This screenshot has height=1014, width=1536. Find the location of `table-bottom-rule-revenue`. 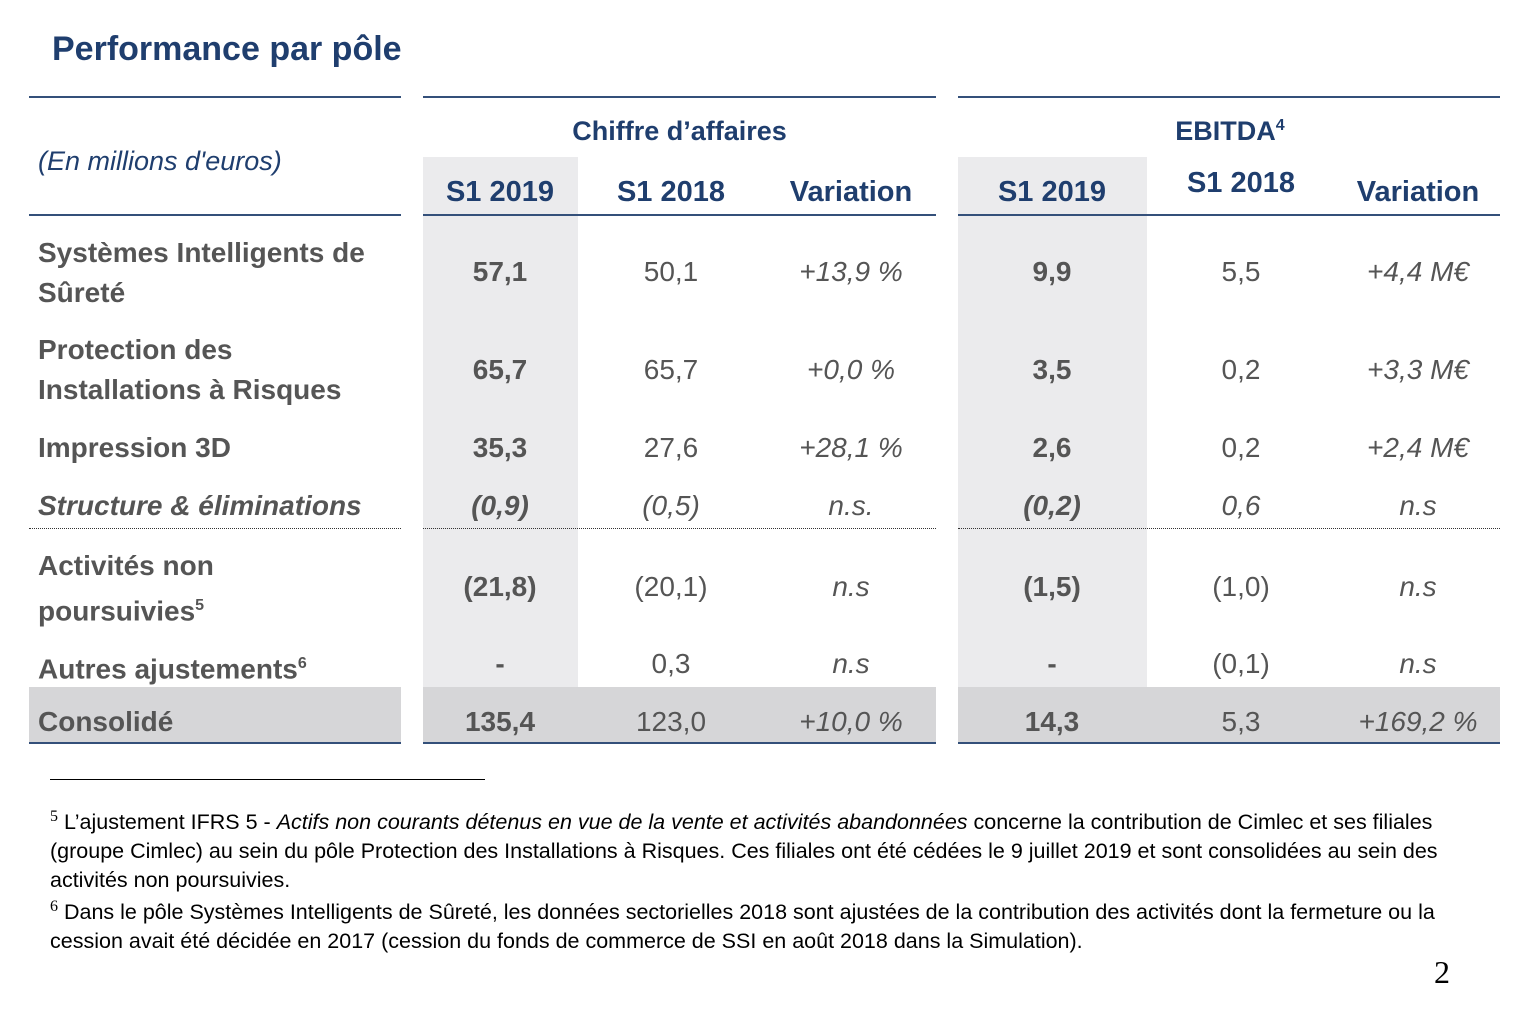

table-bottom-rule-revenue is located at coordinates (679, 743).